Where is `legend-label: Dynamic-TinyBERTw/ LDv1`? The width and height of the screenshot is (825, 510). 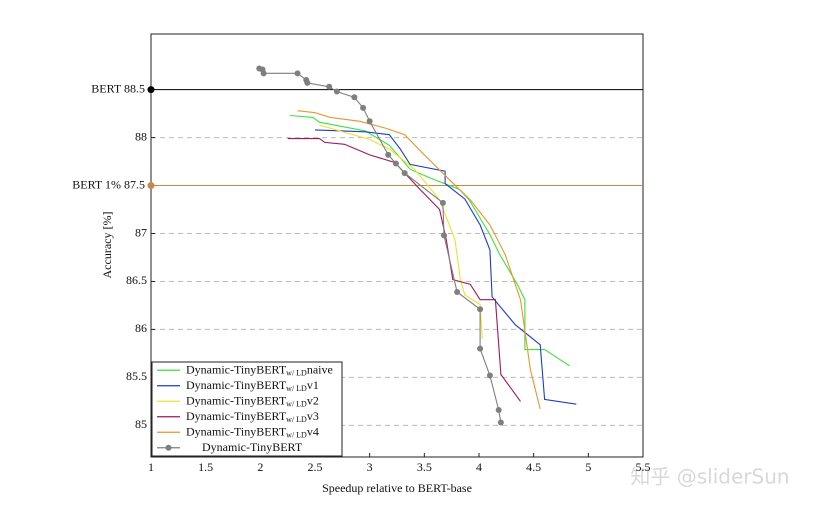 legend-label: Dynamic-TinyBERTw/ LDv1 is located at coordinates (252, 385).